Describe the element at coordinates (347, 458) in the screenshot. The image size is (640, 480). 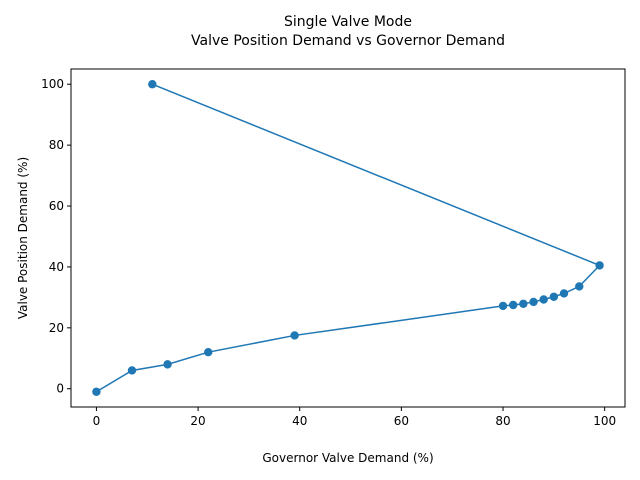
I see `x-axis-label: Governor Valve Demand (%)` at that location.